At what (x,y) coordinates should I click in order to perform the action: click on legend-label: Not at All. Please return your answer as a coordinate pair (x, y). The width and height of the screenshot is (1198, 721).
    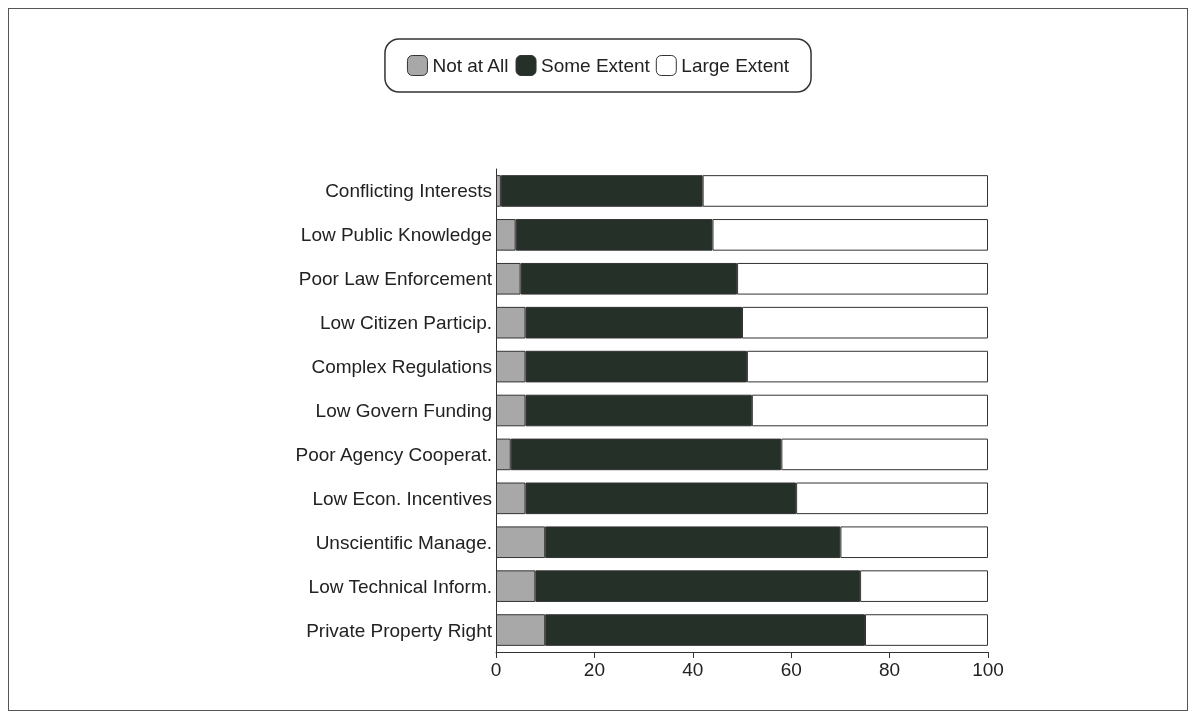
    Looking at the image, I should click on (470, 65).